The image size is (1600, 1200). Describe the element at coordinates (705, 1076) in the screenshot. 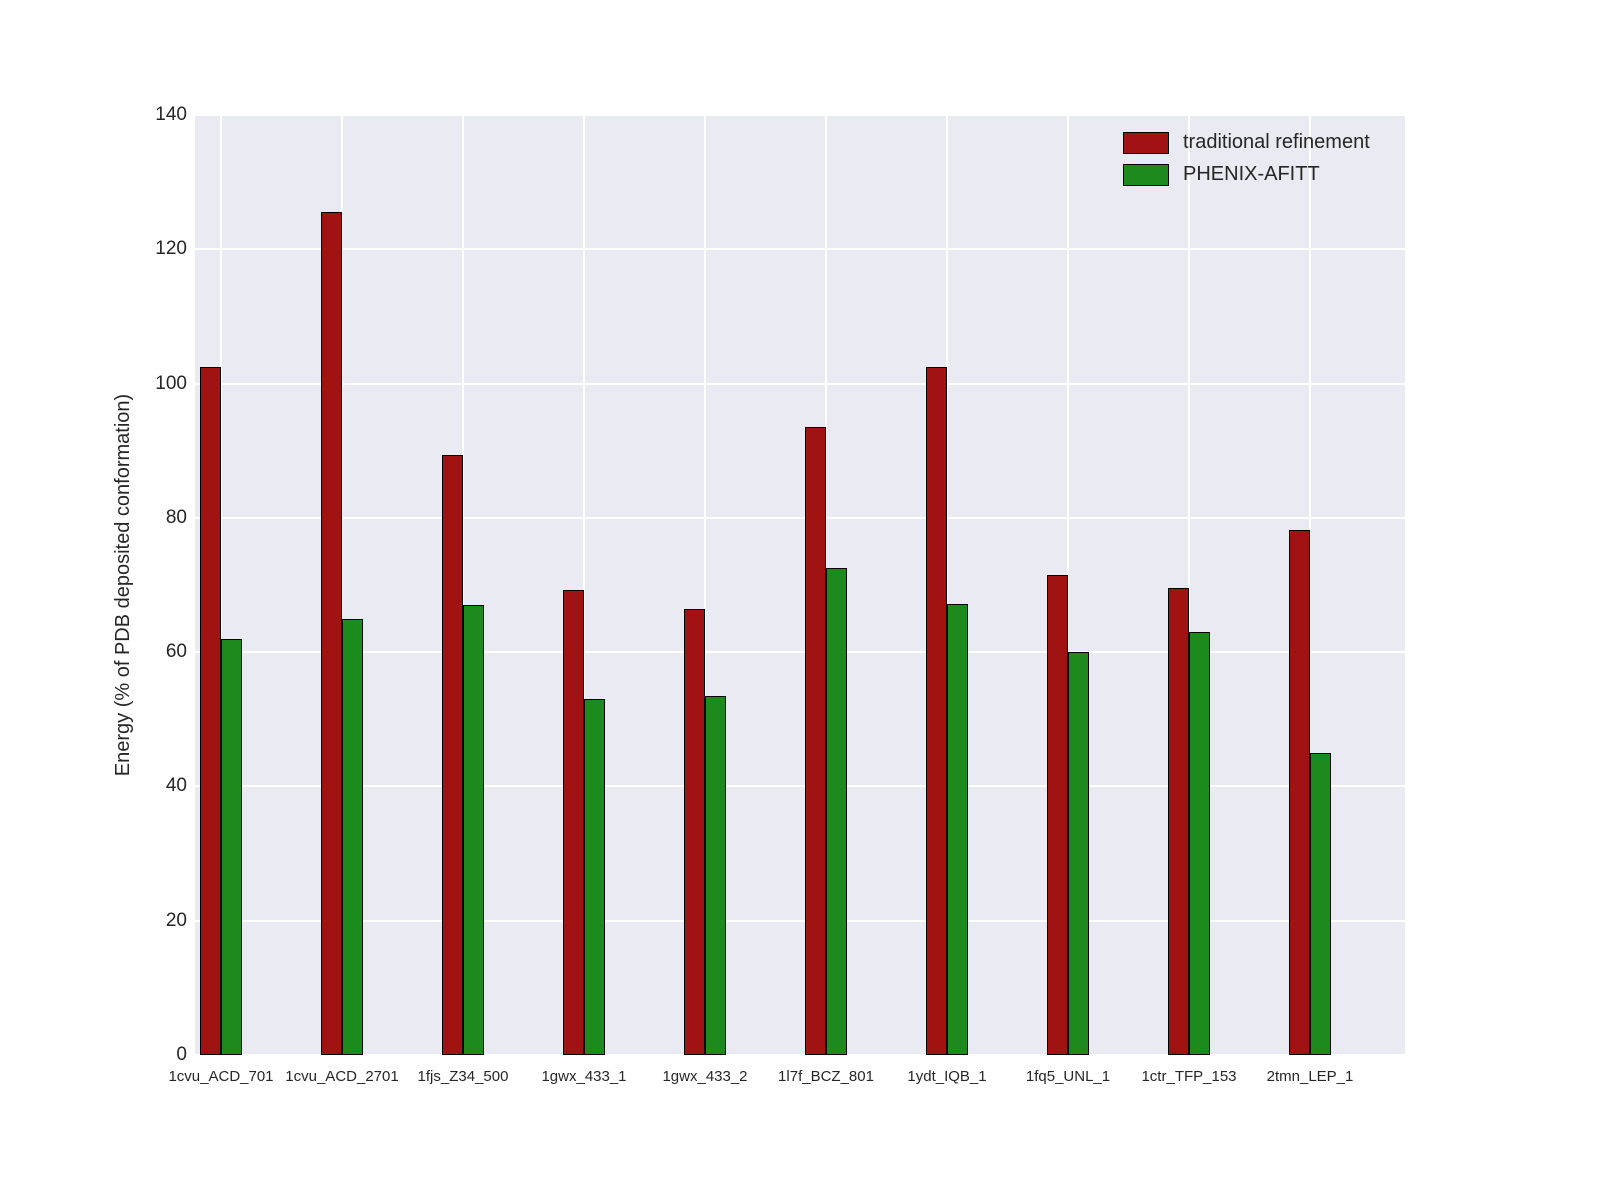

I see `x-tick-label: 1gwx_433_2` at that location.